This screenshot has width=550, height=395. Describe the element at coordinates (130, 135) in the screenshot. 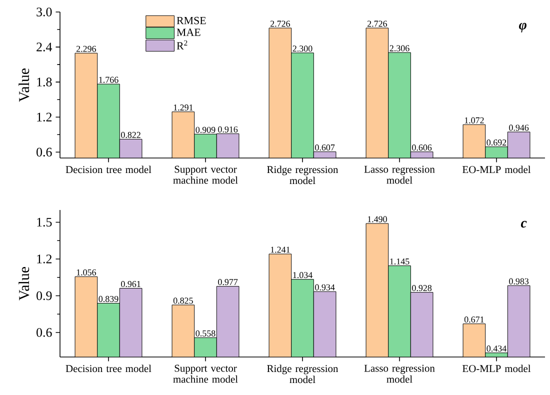

I see `data-label: 0.822` at that location.